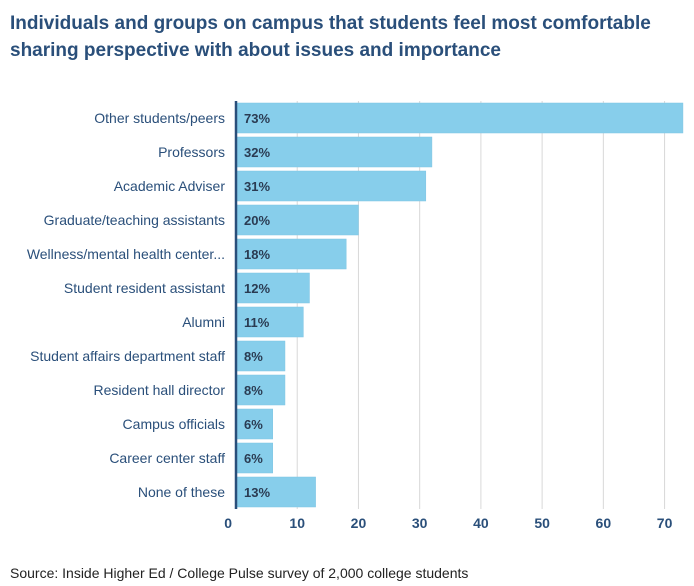  What do you see at coordinates (448, 523) in the screenshot?
I see `x-tick-labels: 0 10 20 30 40 50 60 70` at bounding box center [448, 523].